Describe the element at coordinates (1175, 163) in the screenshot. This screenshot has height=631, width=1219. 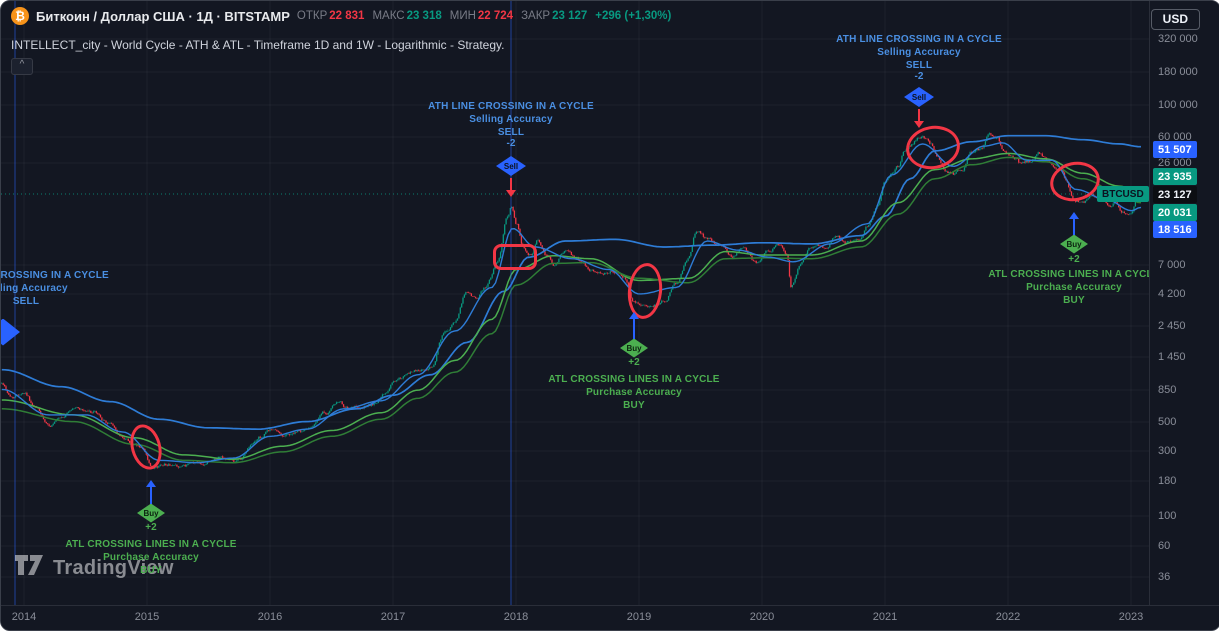
I see `price-tick: 26 000` at that location.